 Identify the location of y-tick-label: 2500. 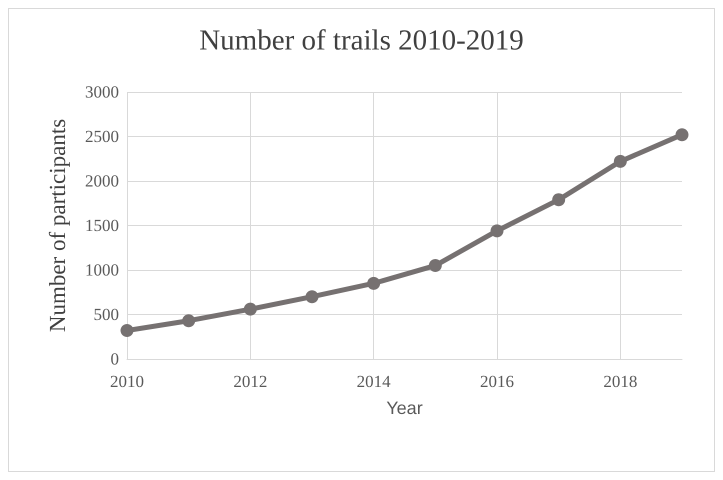
(102, 136).